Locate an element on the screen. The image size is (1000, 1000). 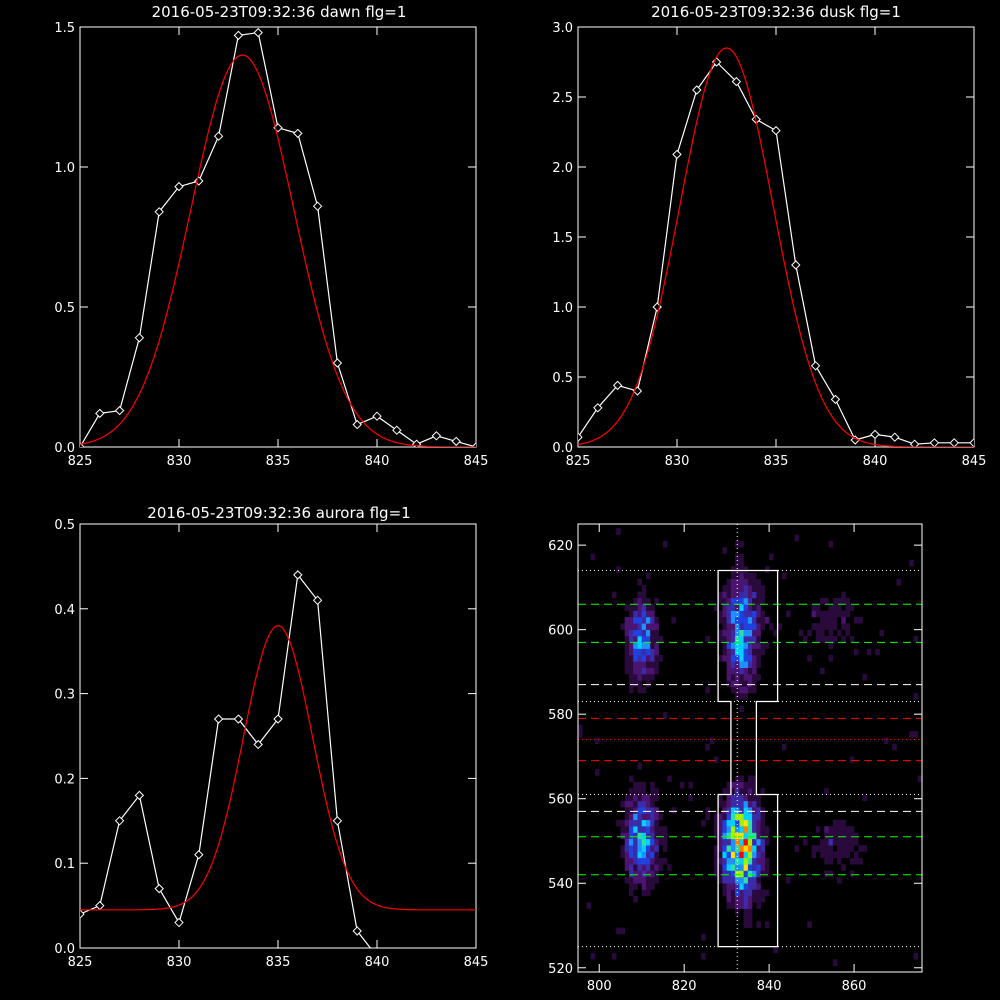
y-tick-label-dusk: 2.0 is located at coordinates (562, 168).